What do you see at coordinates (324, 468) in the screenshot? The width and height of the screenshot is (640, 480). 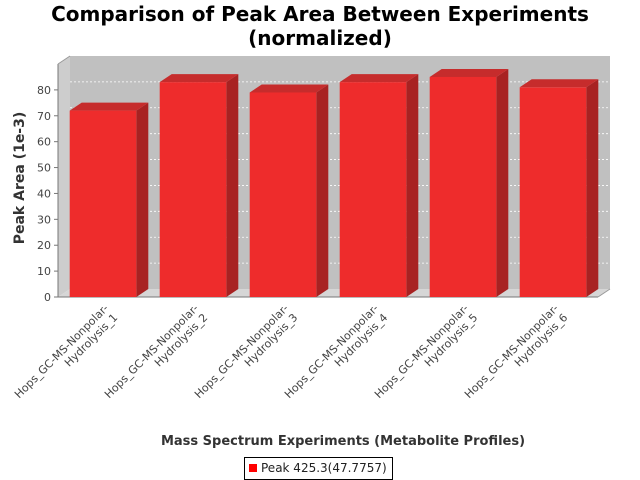 I see `legend-label: Peak 425.3(47.7757)` at bounding box center [324, 468].